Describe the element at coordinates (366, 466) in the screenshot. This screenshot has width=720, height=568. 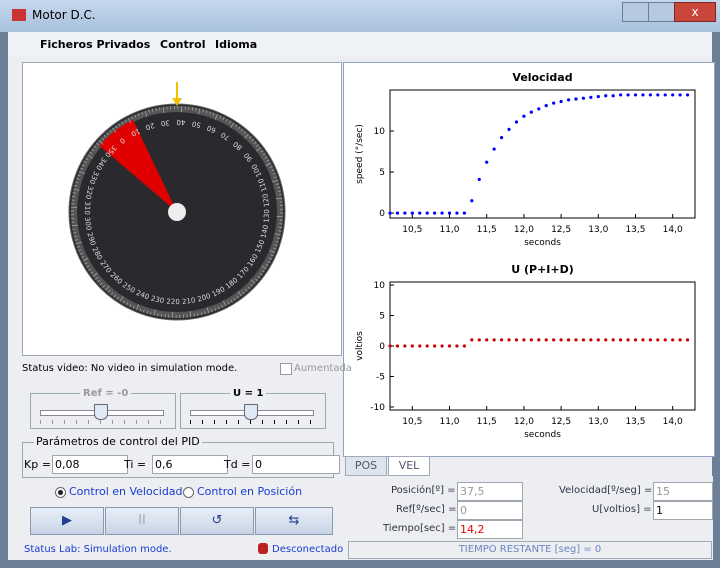
I see `tab: POS` at that location.